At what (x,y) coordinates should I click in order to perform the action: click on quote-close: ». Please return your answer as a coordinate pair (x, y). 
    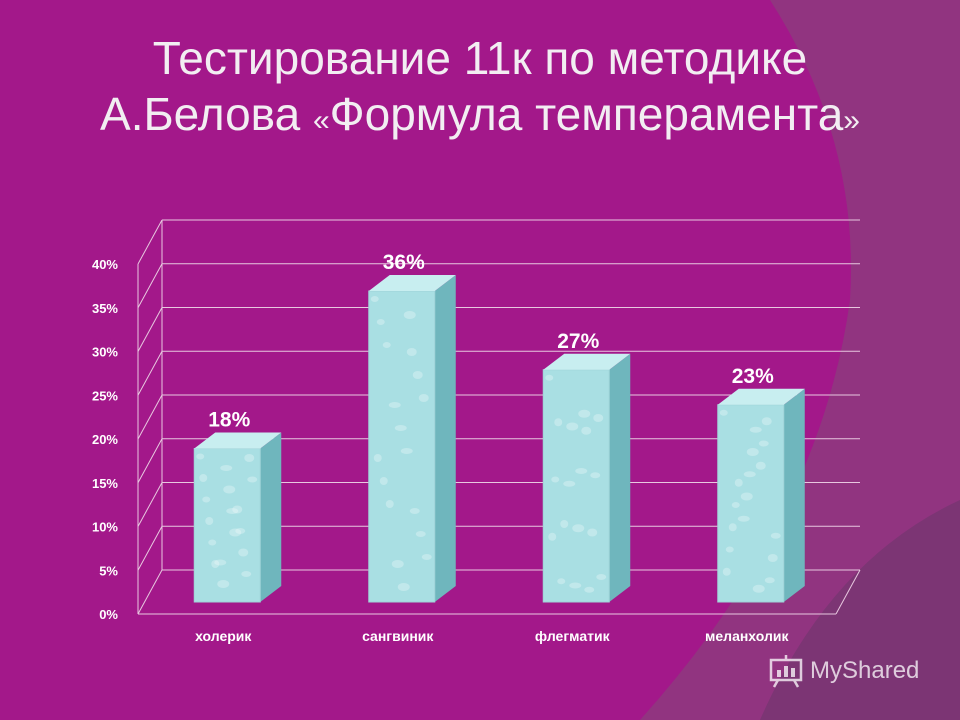
    Looking at the image, I should click on (851, 120).